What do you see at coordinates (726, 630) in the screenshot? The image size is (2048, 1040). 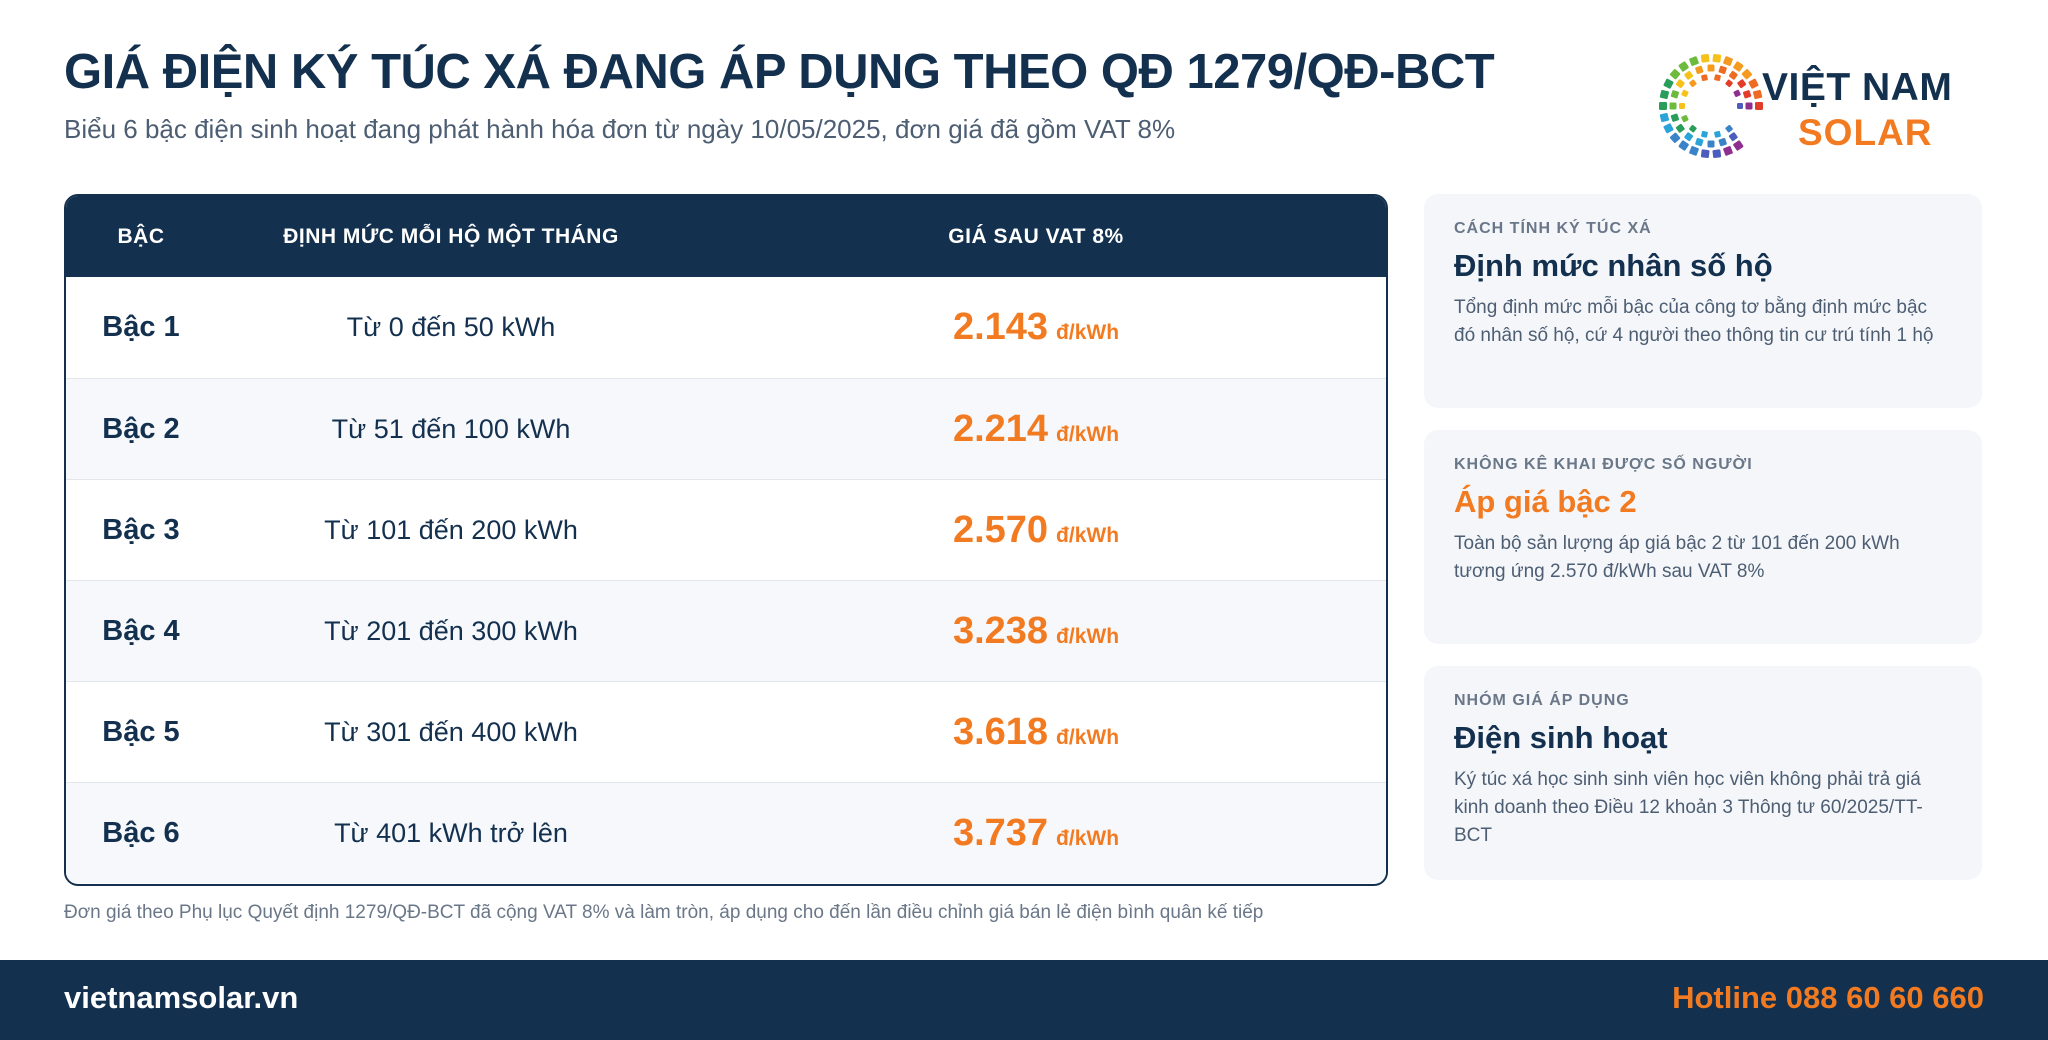 I see `table-row: Bậc 4 Từ 201 đến 300 kWh 3.238 đ/kWh` at bounding box center [726, 630].